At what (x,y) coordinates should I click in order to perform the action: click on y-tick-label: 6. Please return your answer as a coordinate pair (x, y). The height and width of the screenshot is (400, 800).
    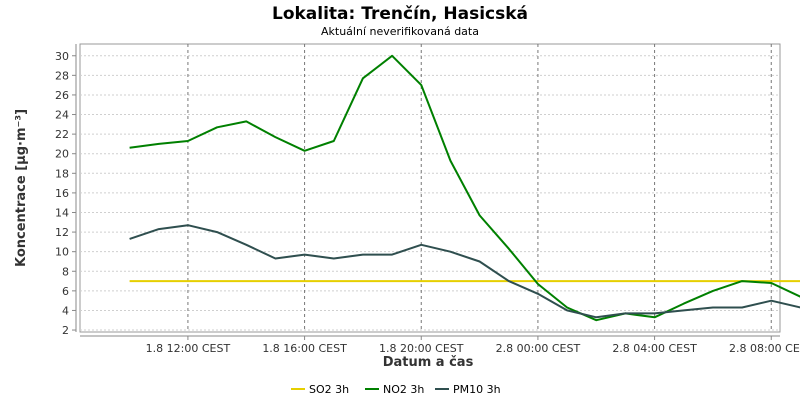
    Looking at the image, I should click on (65, 291).